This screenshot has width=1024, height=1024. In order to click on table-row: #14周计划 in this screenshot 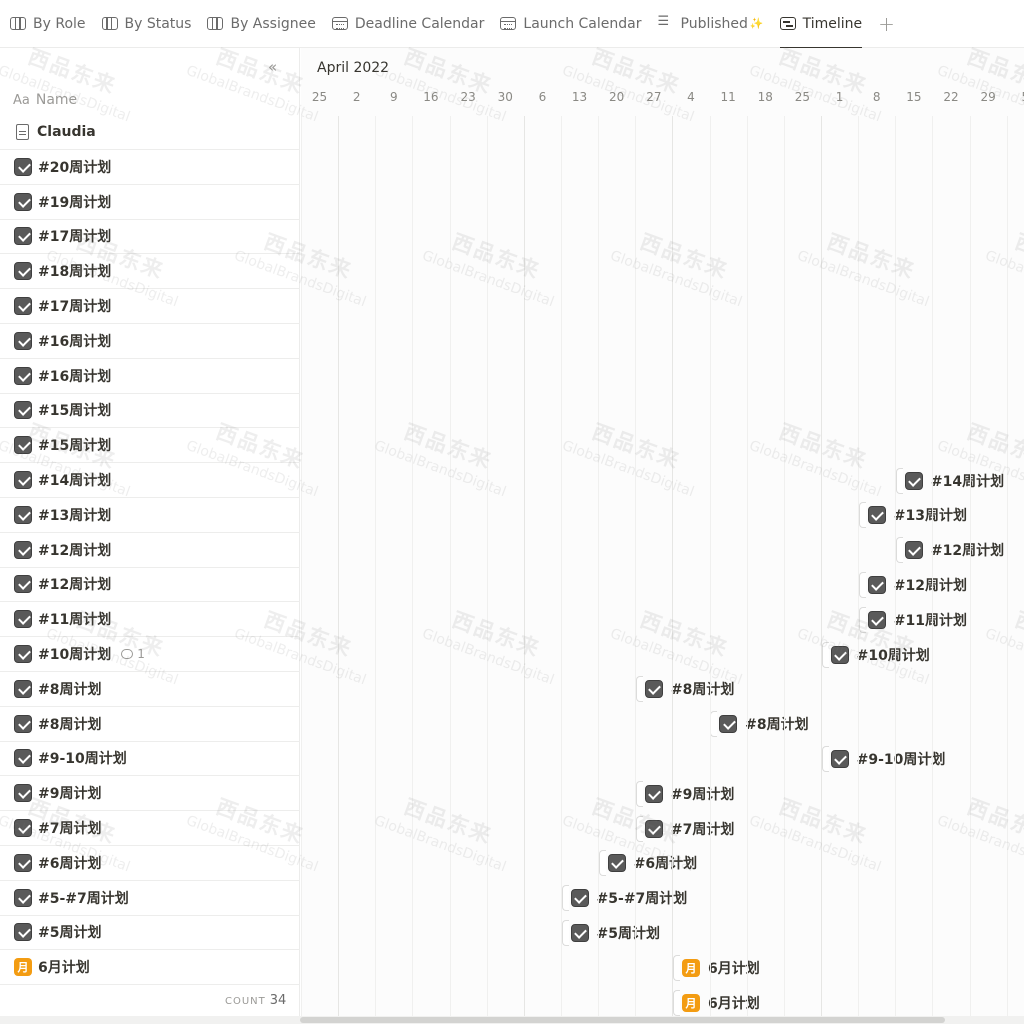, I will do `click(150, 480)`.